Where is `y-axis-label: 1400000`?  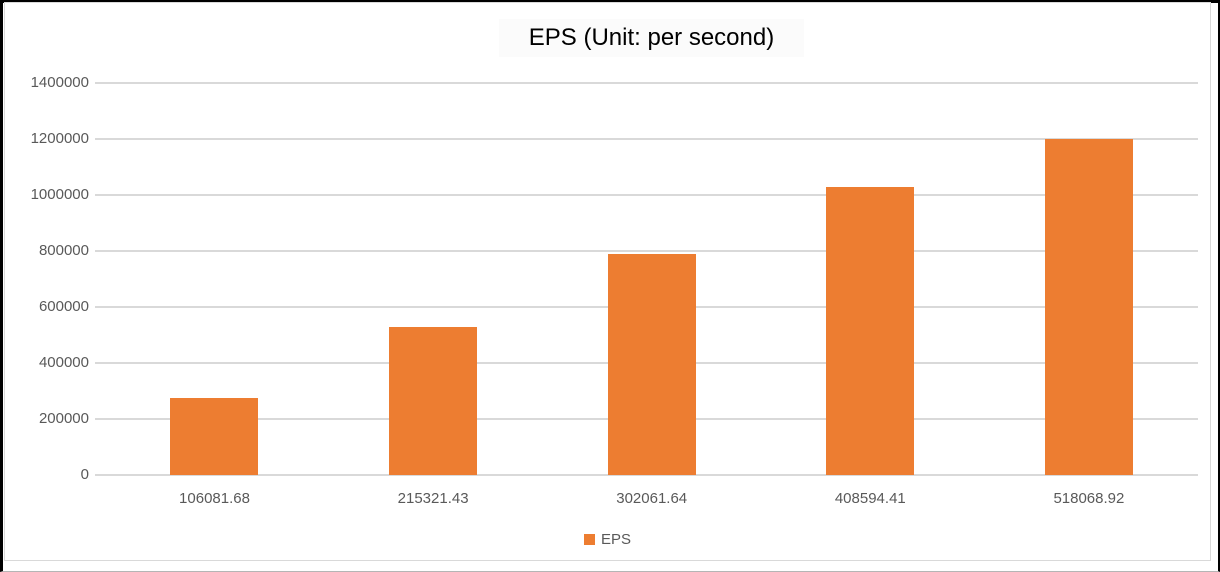
y-axis-label: 1400000 is located at coordinates (59, 82).